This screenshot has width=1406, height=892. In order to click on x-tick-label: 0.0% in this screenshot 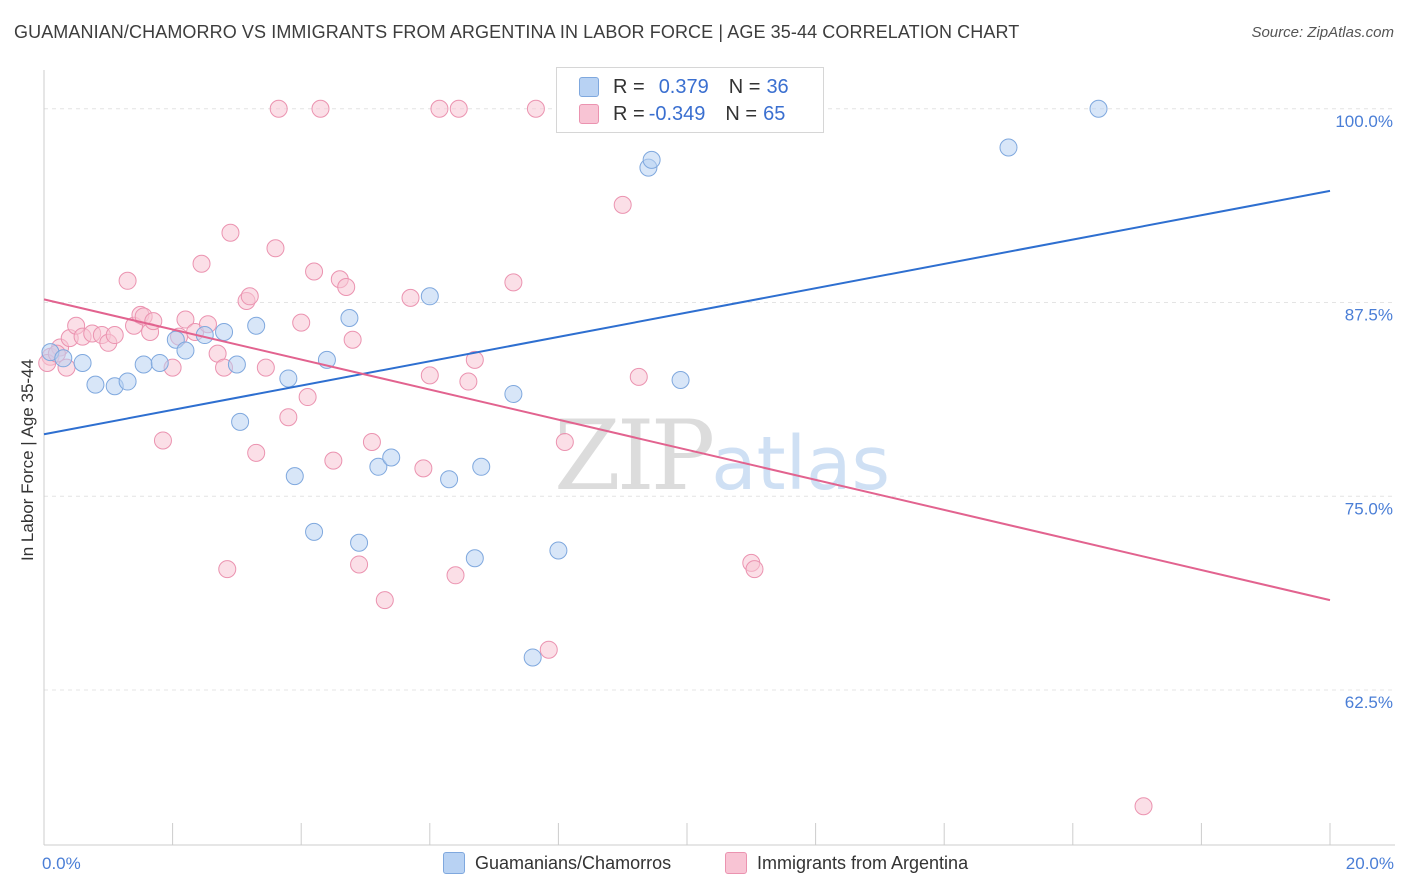, I will do `click(61, 863)`.